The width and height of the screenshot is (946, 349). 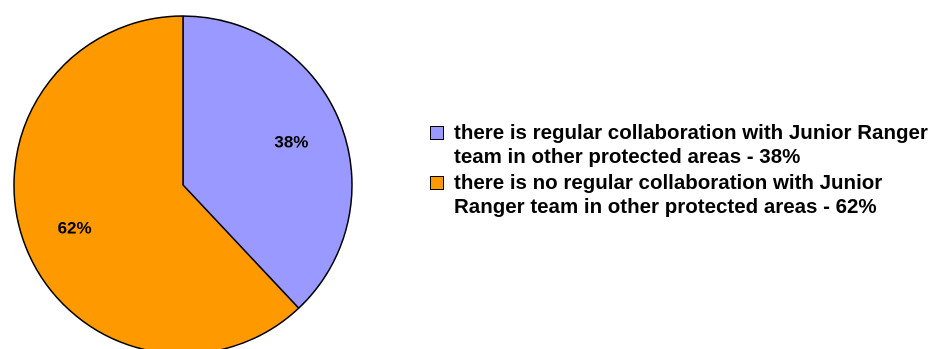 I want to click on legend-swatch-regular-collaboration, so click(x=437, y=133).